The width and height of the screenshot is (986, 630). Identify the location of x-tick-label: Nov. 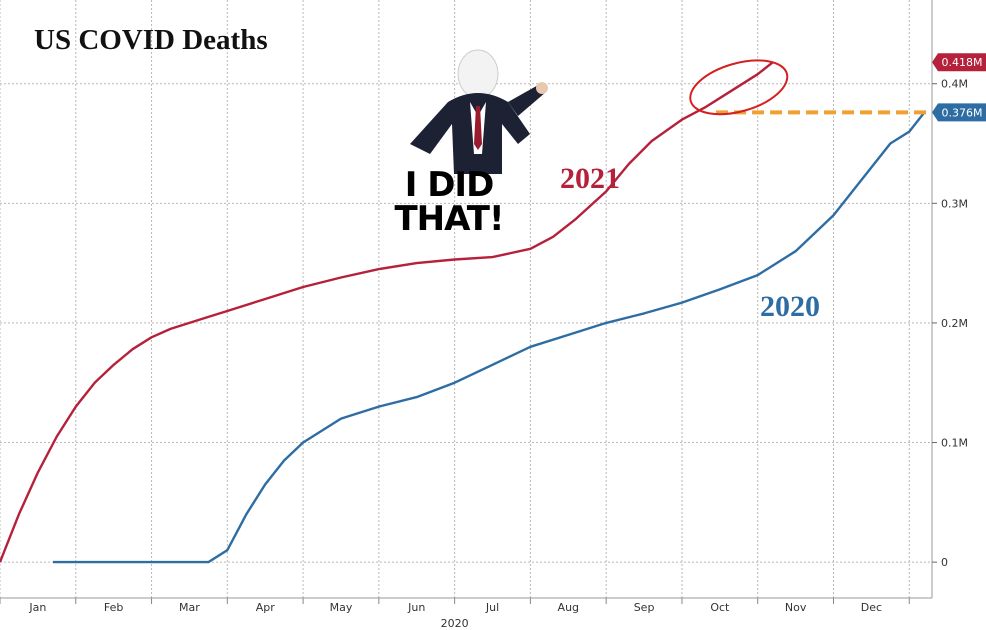
(796, 607).